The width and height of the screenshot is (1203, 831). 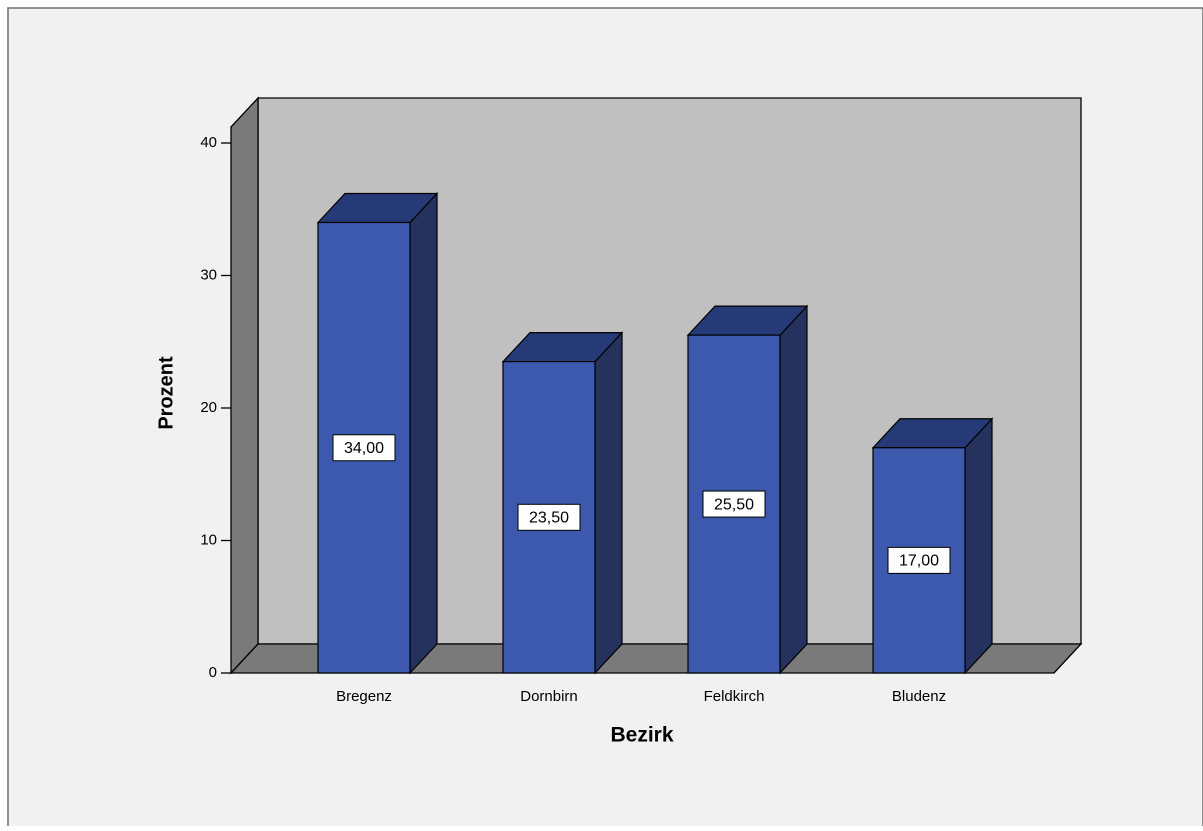 I want to click on y-tick-label: 20, so click(x=208, y=407).